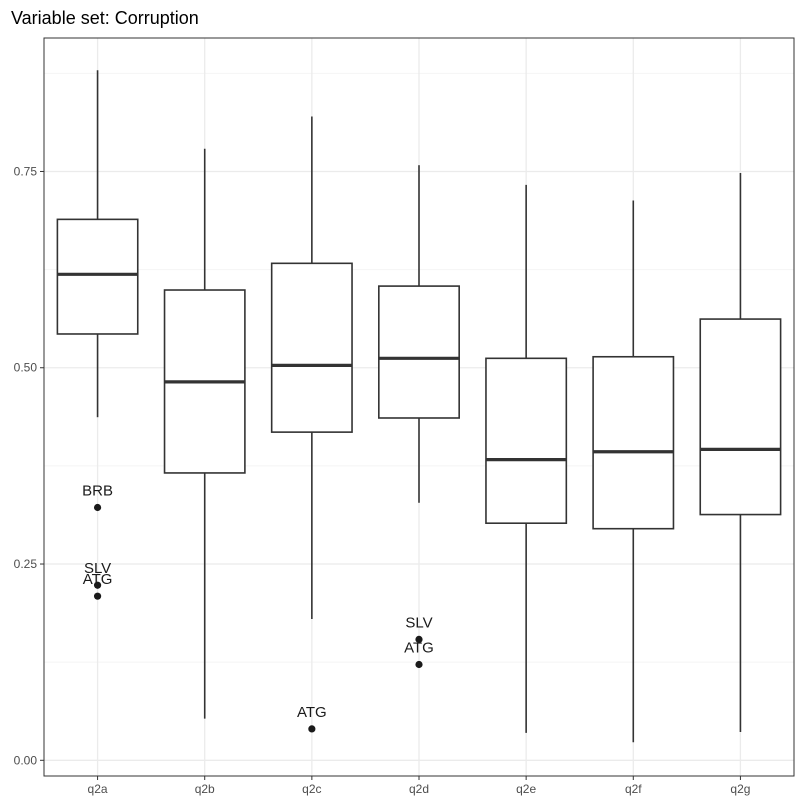 The image size is (812, 812). I want to click on y-tick-label: 0.75, so click(26, 171).